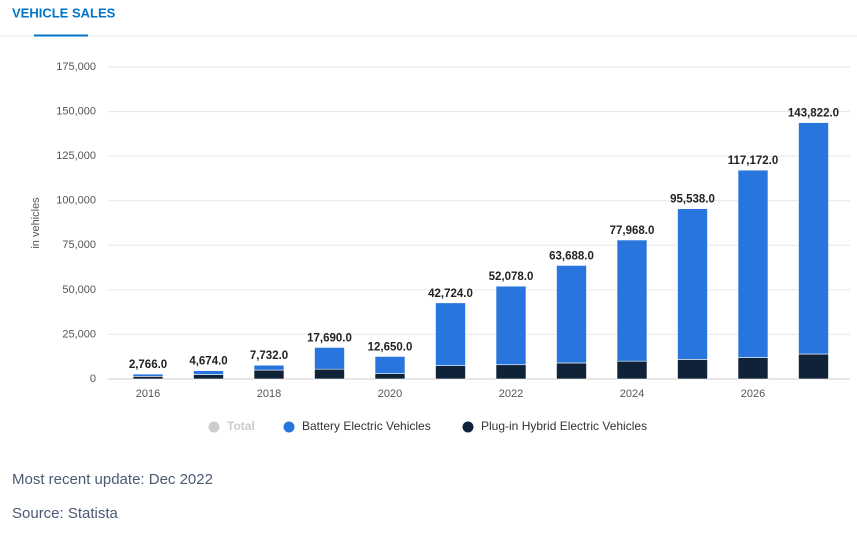 The width and height of the screenshot is (857, 539). I want to click on y-tick-label: 175,000, so click(76, 67).